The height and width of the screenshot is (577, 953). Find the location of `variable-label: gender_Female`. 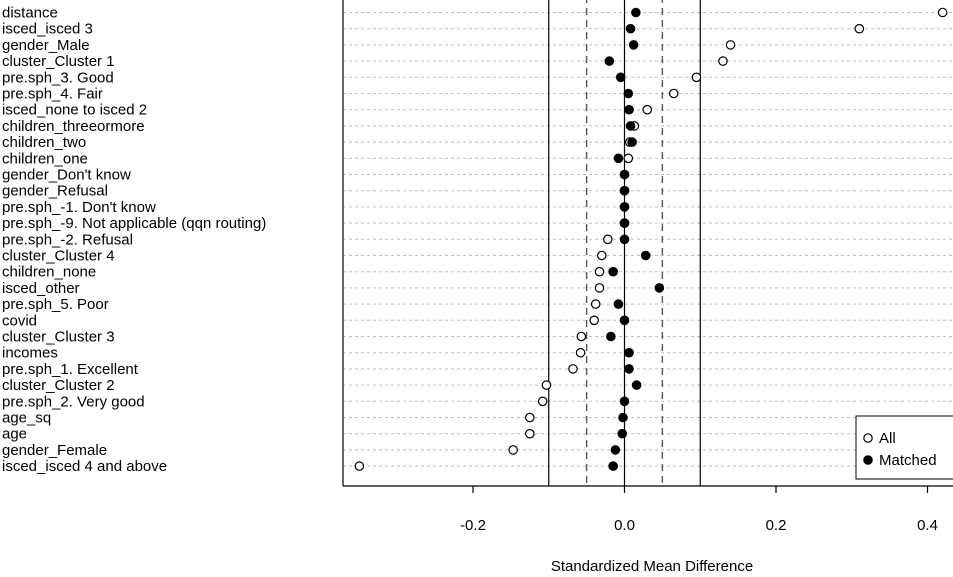

variable-label: gender_Female is located at coordinates (54, 450).